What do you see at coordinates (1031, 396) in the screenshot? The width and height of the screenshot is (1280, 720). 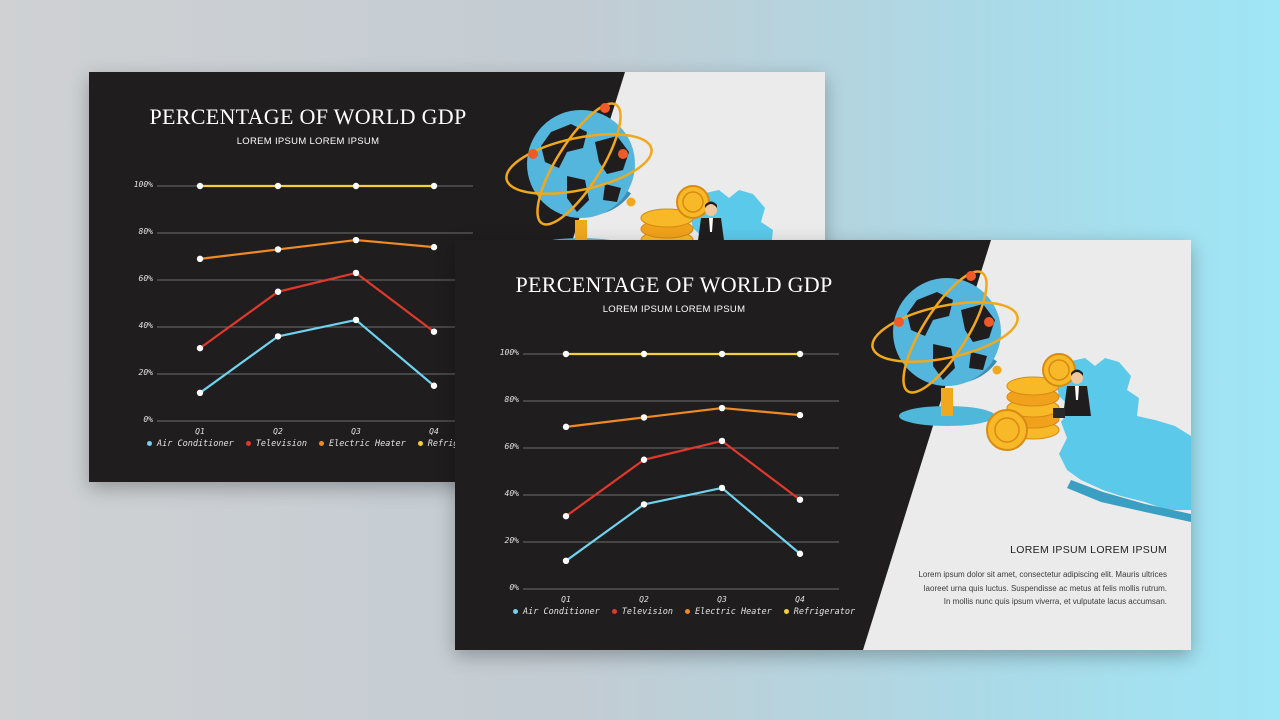 I see `globe-illustration` at bounding box center [1031, 396].